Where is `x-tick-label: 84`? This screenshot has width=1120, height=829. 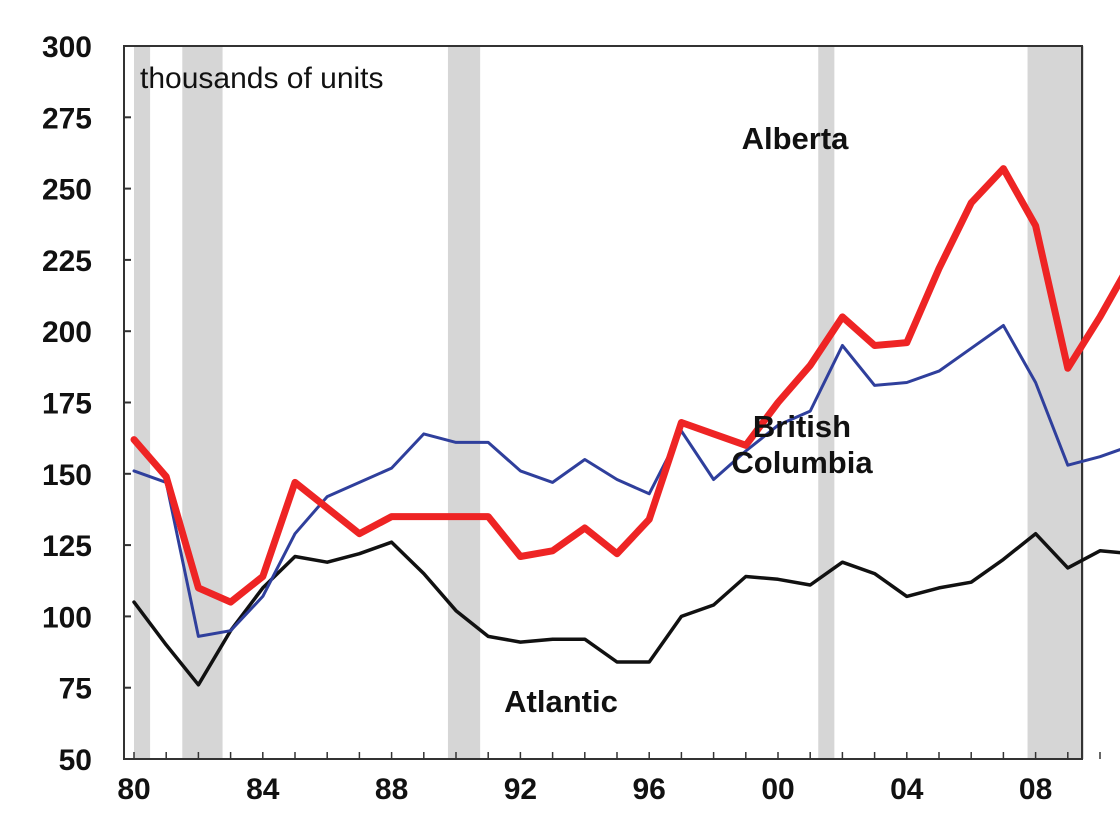
x-tick-label: 84 is located at coordinates (263, 789).